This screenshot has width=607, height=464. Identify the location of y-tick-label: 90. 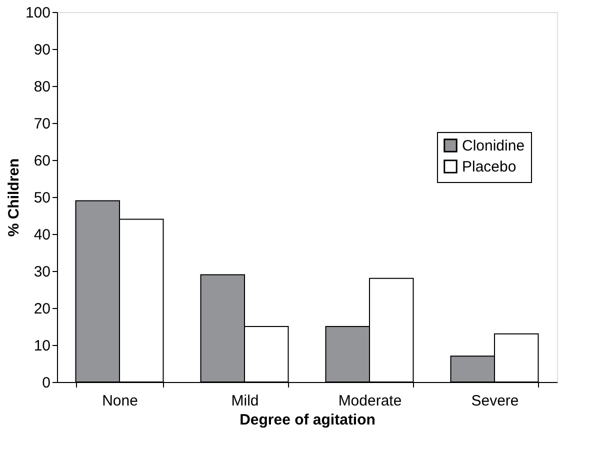
(42, 50).